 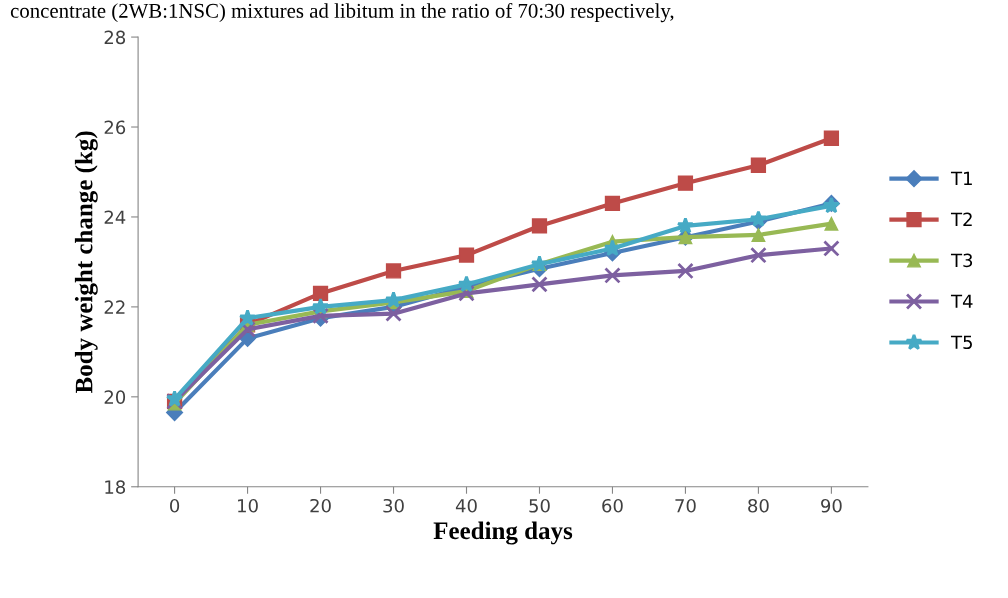 What do you see at coordinates (86, 262) in the screenshot?
I see `y-axis-title: Body weight change (kg)` at bounding box center [86, 262].